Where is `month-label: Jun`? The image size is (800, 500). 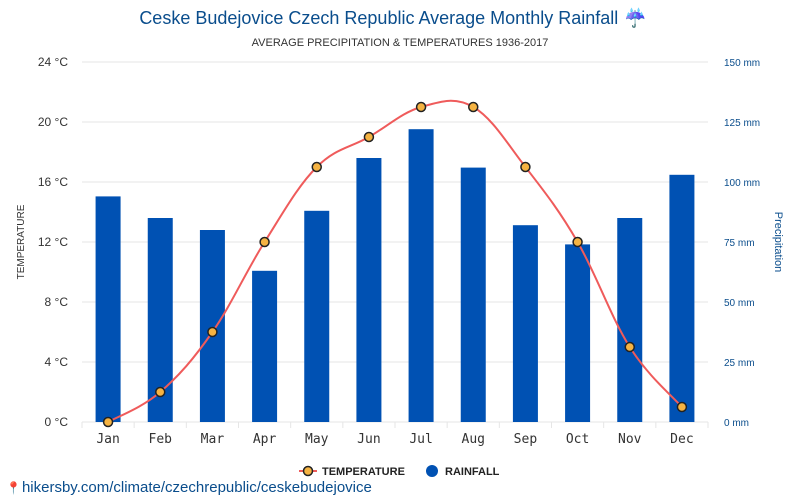
month-label: Jun is located at coordinates (368, 439).